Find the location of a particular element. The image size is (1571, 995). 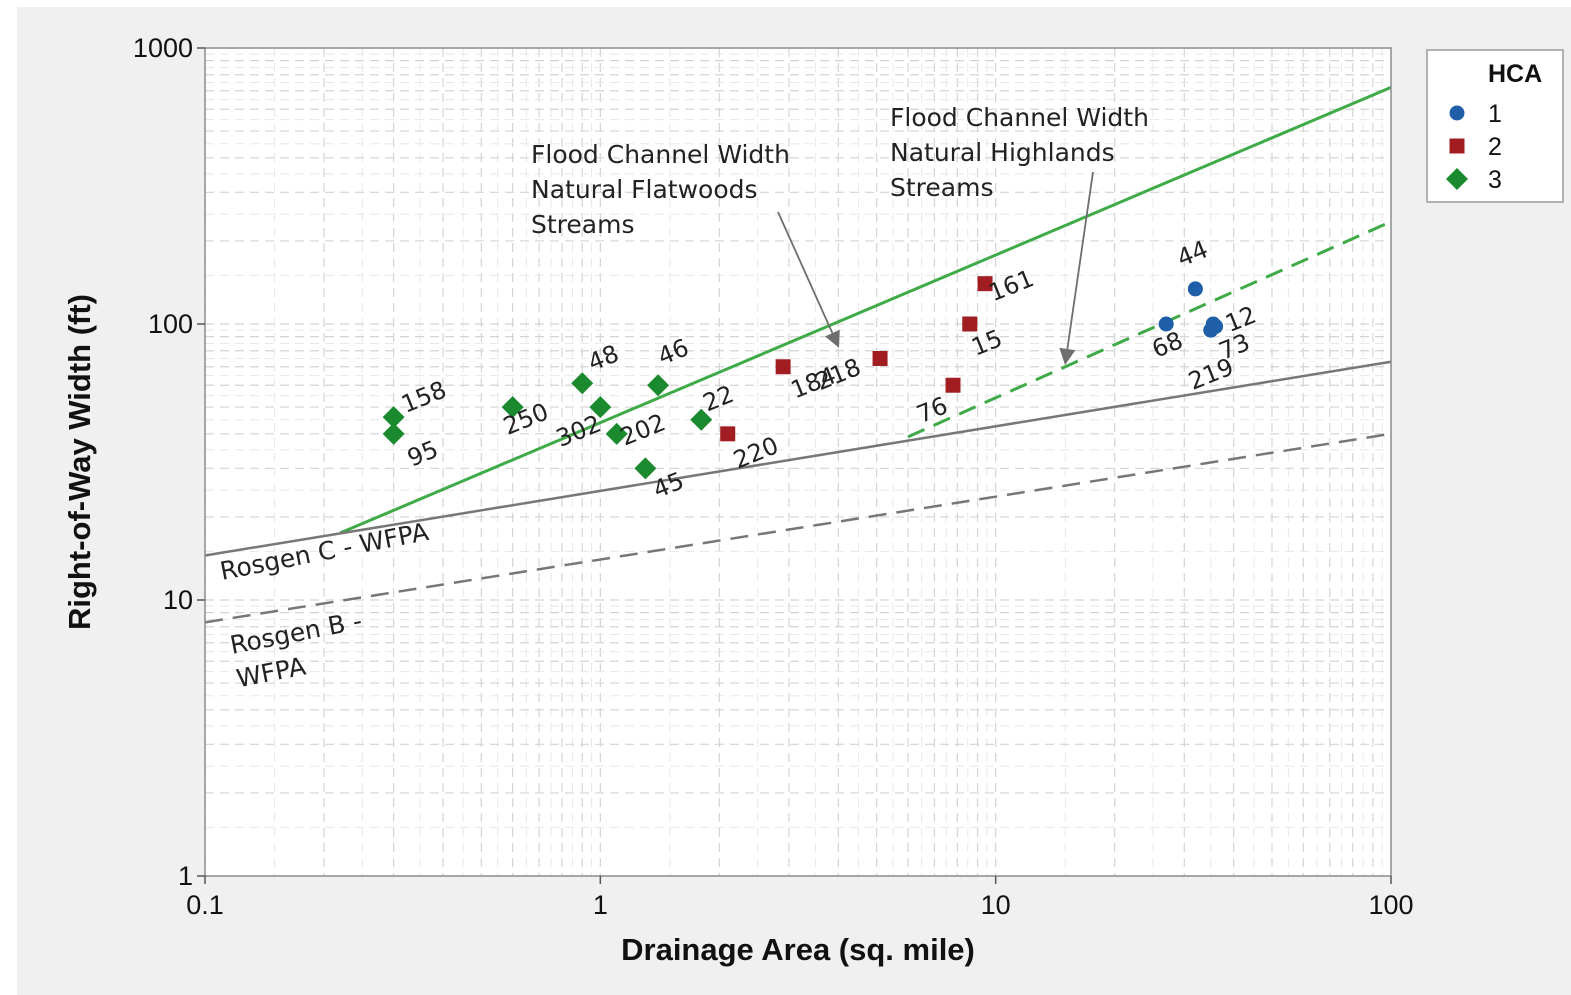

x-tick-label: 100 is located at coordinates (1390, 905).